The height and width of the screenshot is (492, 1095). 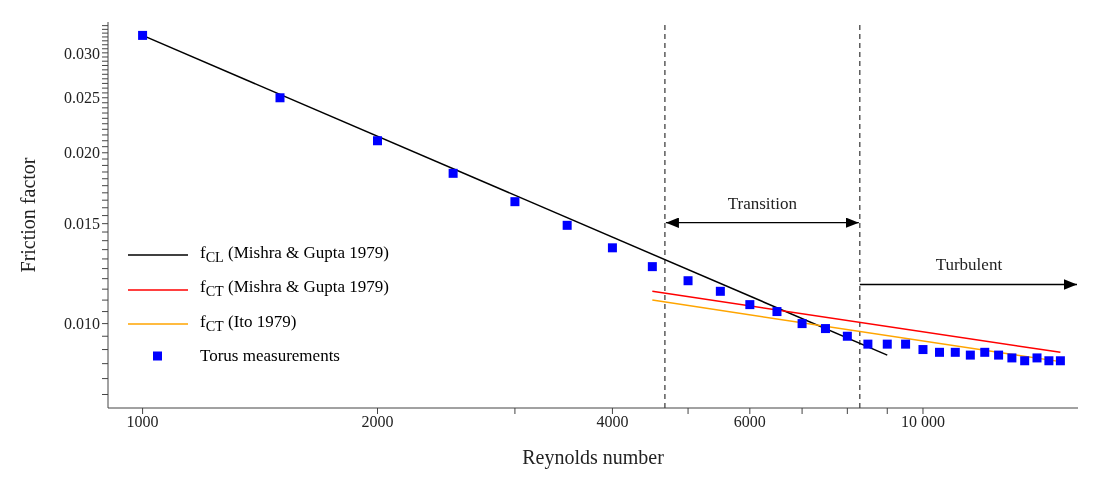 What do you see at coordinates (377, 422) in the screenshot?
I see `x-tick-label: 2000` at bounding box center [377, 422].